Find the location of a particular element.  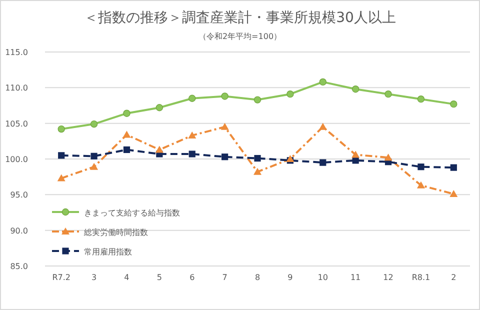

x-tick-label: 3 is located at coordinates (94, 277).